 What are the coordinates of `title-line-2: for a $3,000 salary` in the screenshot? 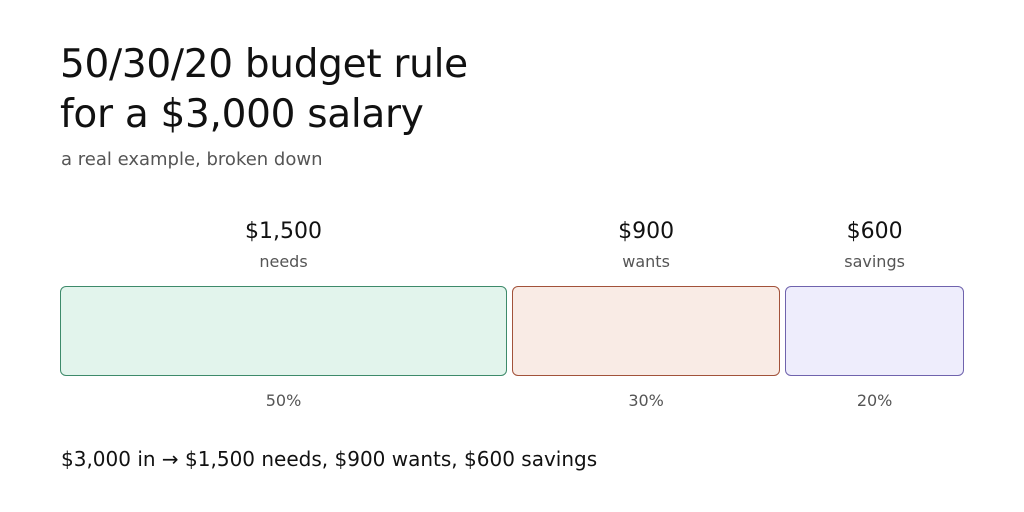 It's located at (242, 114).